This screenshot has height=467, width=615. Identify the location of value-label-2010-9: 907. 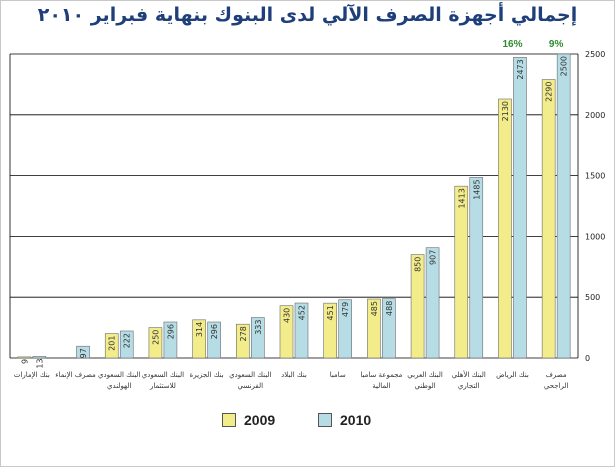
(433, 257).